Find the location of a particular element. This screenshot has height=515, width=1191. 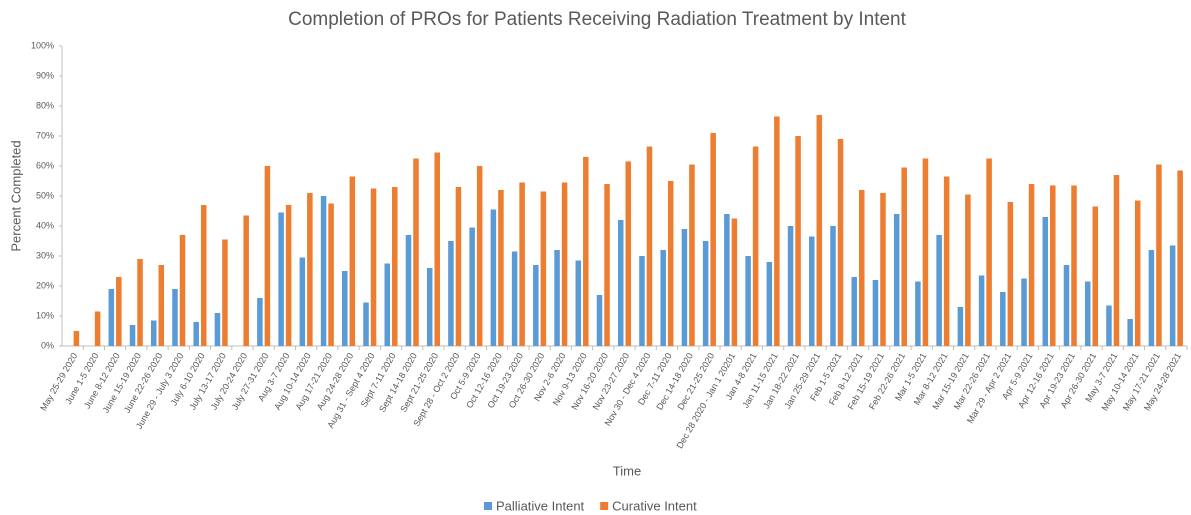

legend-swatch is located at coordinates (604, 506).